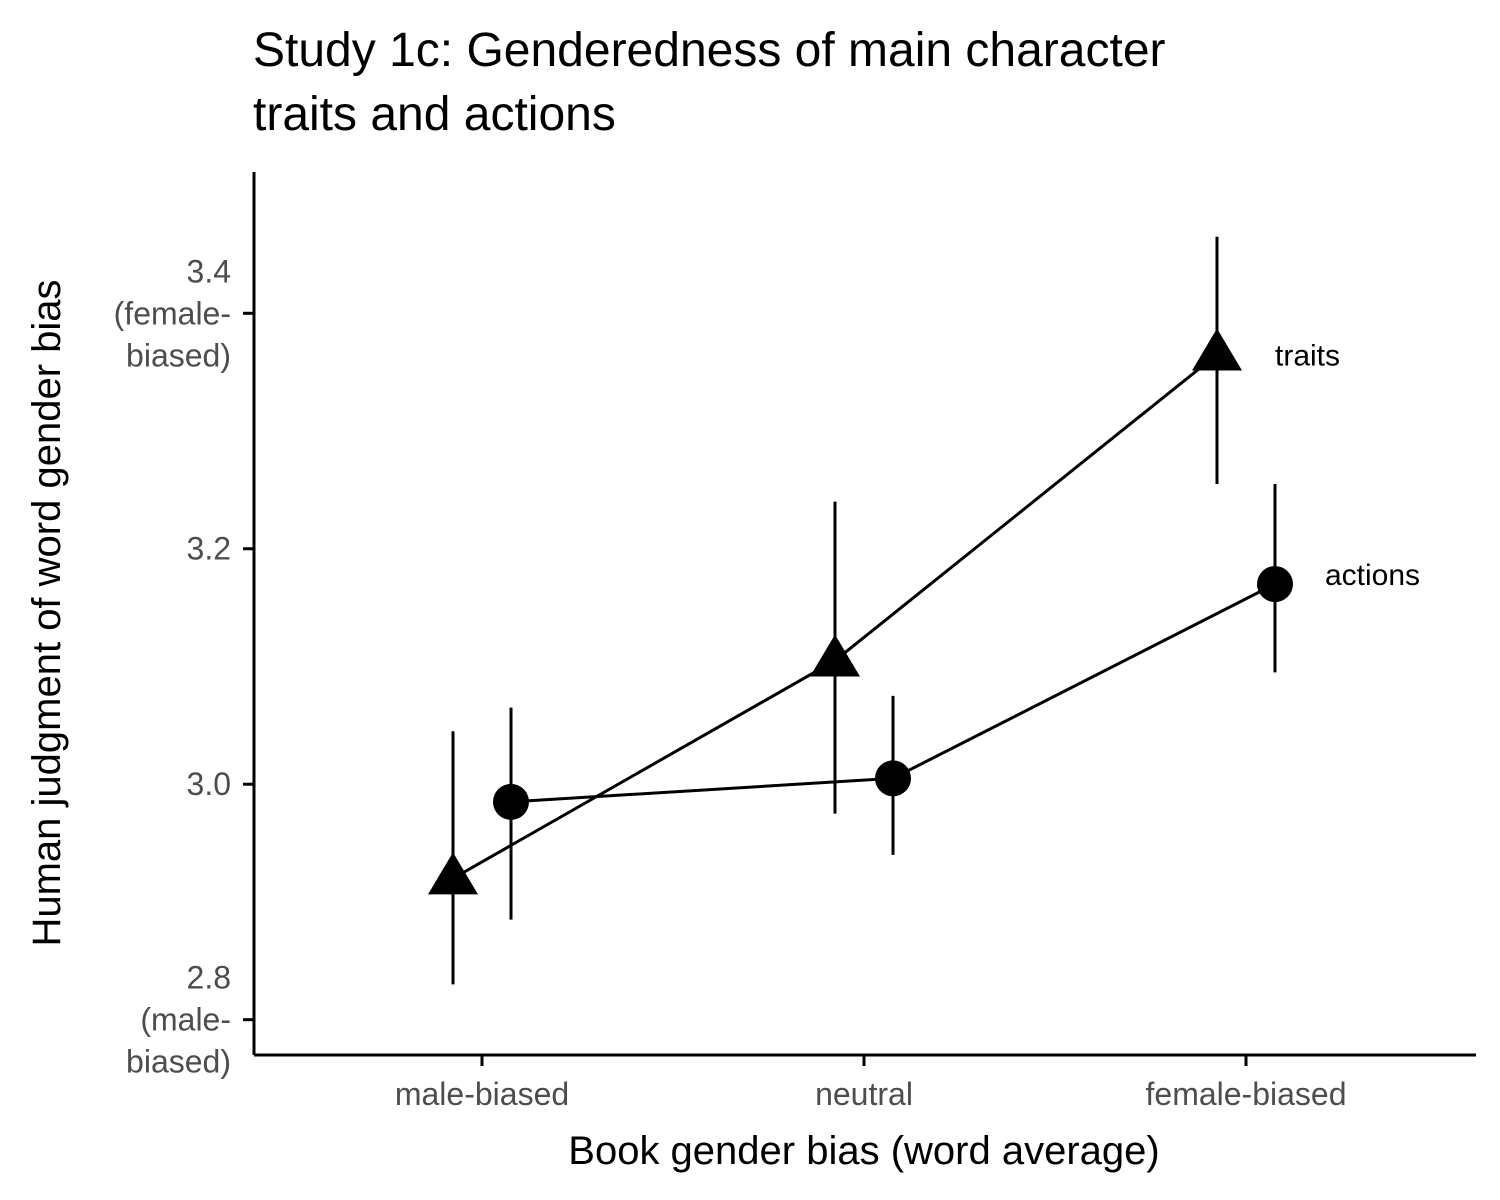 The height and width of the screenshot is (1200, 1500). Describe the element at coordinates (864, 1094) in the screenshot. I see `x-tick-label: neutral` at that location.